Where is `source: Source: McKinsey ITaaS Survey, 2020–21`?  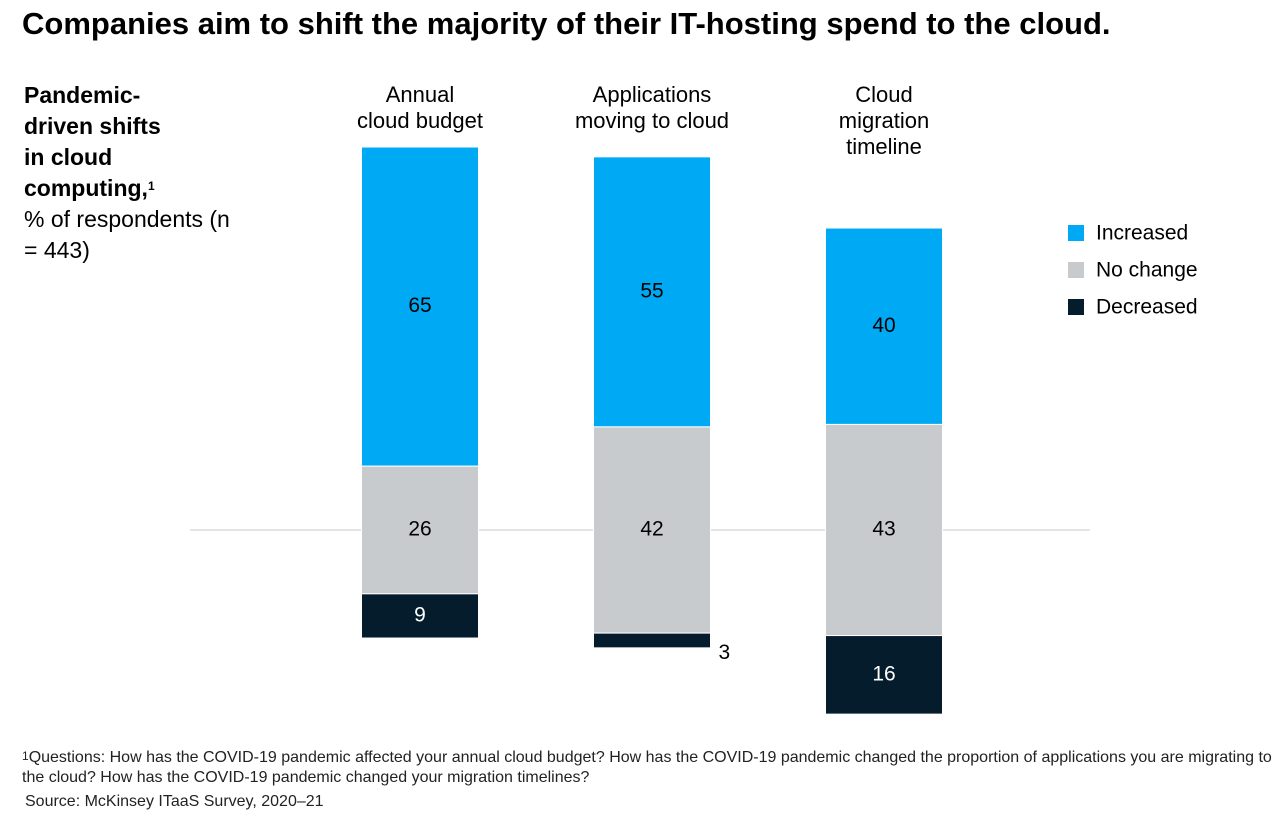 source: Source: McKinsey ITaaS Survey, 2020–21 is located at coordinates (174, 801).